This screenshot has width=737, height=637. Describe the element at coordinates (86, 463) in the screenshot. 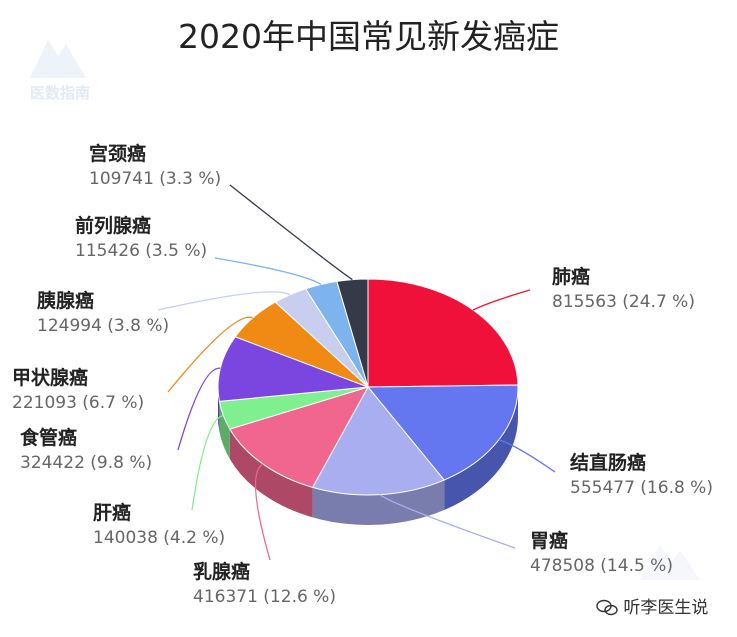

I see `slice-label-value-5: 324422 (9.8 %)` at that location.